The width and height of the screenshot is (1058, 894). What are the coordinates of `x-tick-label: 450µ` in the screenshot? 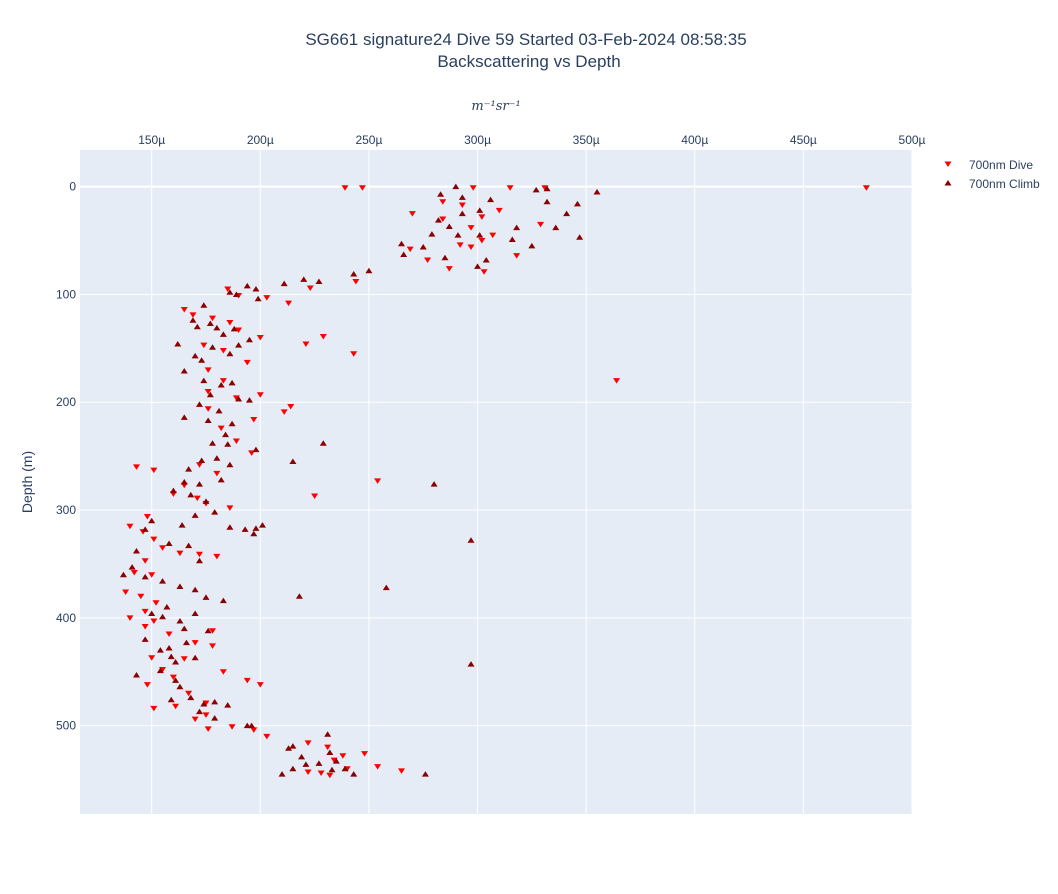 It's located at (803, 140).